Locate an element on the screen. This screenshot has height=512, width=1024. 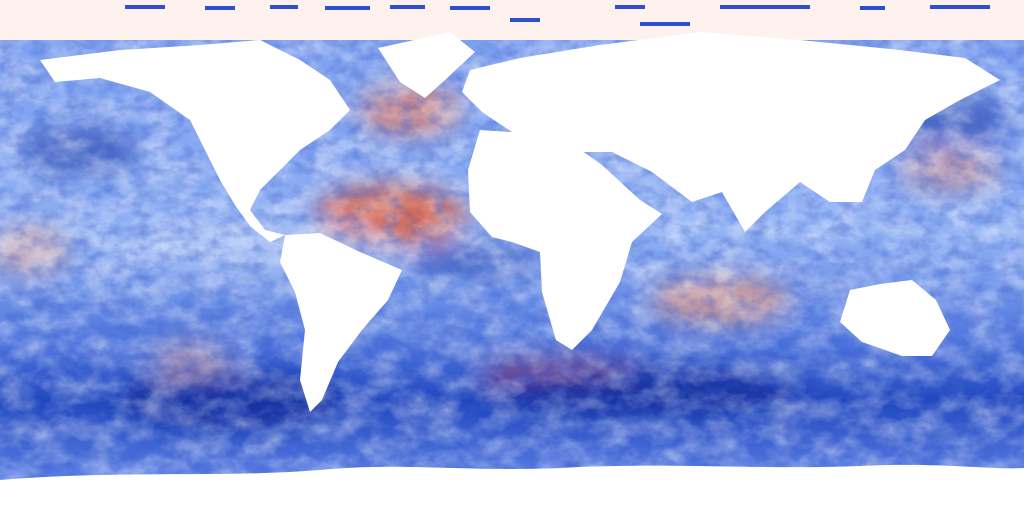
south-america is located at coordinates (341, 322).